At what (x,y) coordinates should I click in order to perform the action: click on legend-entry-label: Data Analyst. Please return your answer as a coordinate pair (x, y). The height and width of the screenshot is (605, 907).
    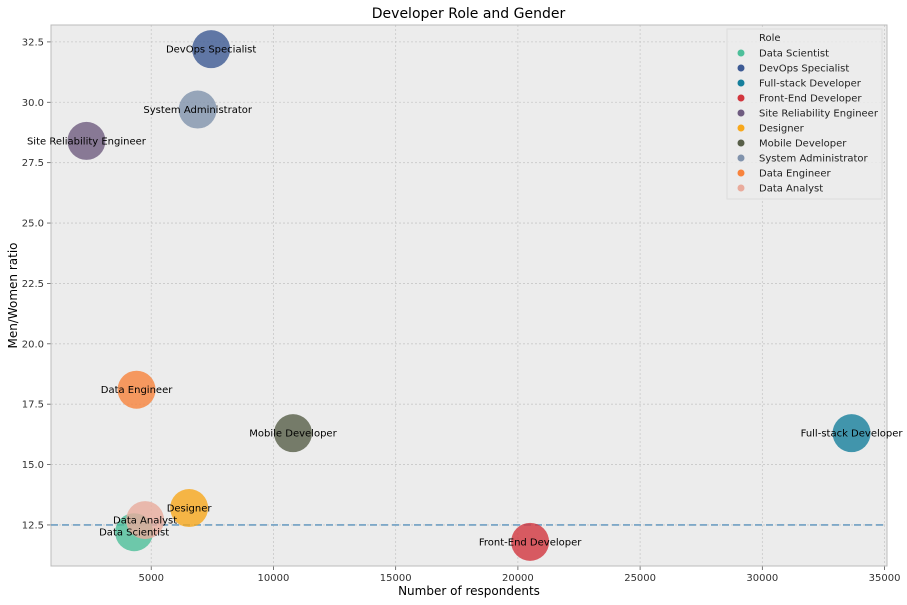
    Looking at the image, I should click on (791, 189).